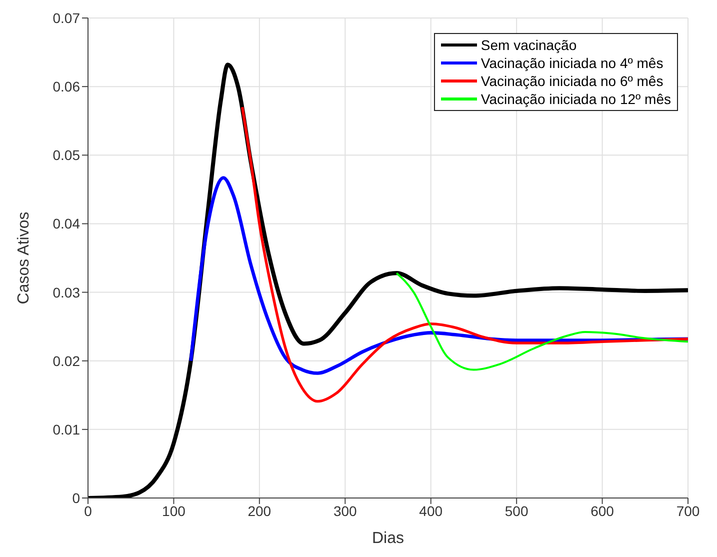 The width and height of the screenshot is (717, 557). What do you see at coordinates (88, 510) in the screenshot?
I see `x-tick-label: 0` at bounding box center [88, 510].